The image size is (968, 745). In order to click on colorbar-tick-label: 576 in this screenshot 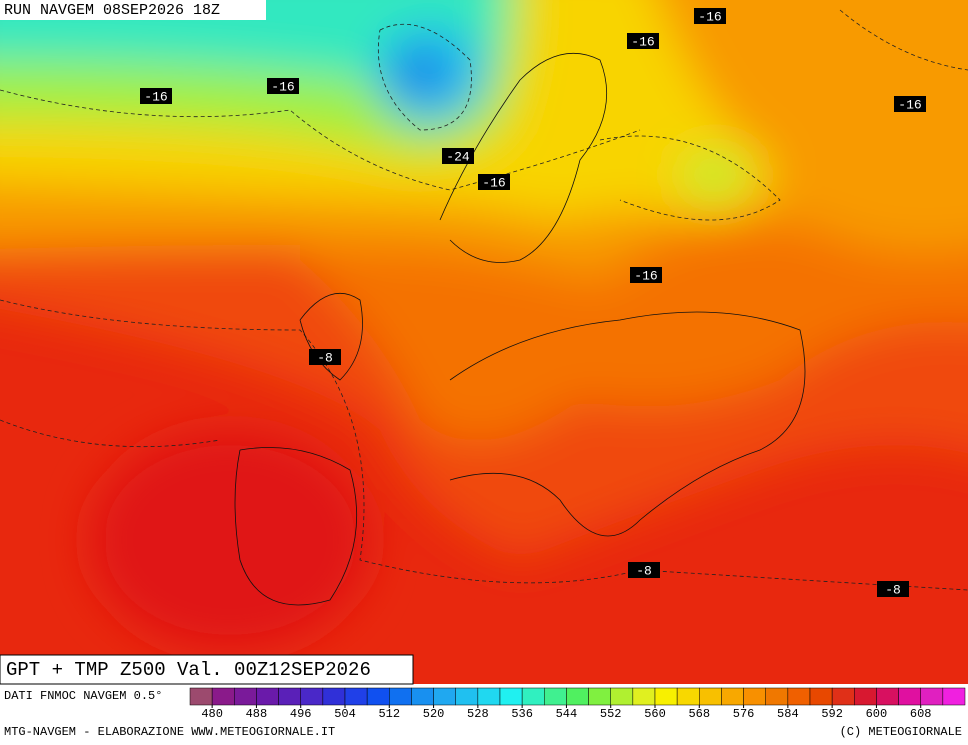, I will do `click(744, 714)`.